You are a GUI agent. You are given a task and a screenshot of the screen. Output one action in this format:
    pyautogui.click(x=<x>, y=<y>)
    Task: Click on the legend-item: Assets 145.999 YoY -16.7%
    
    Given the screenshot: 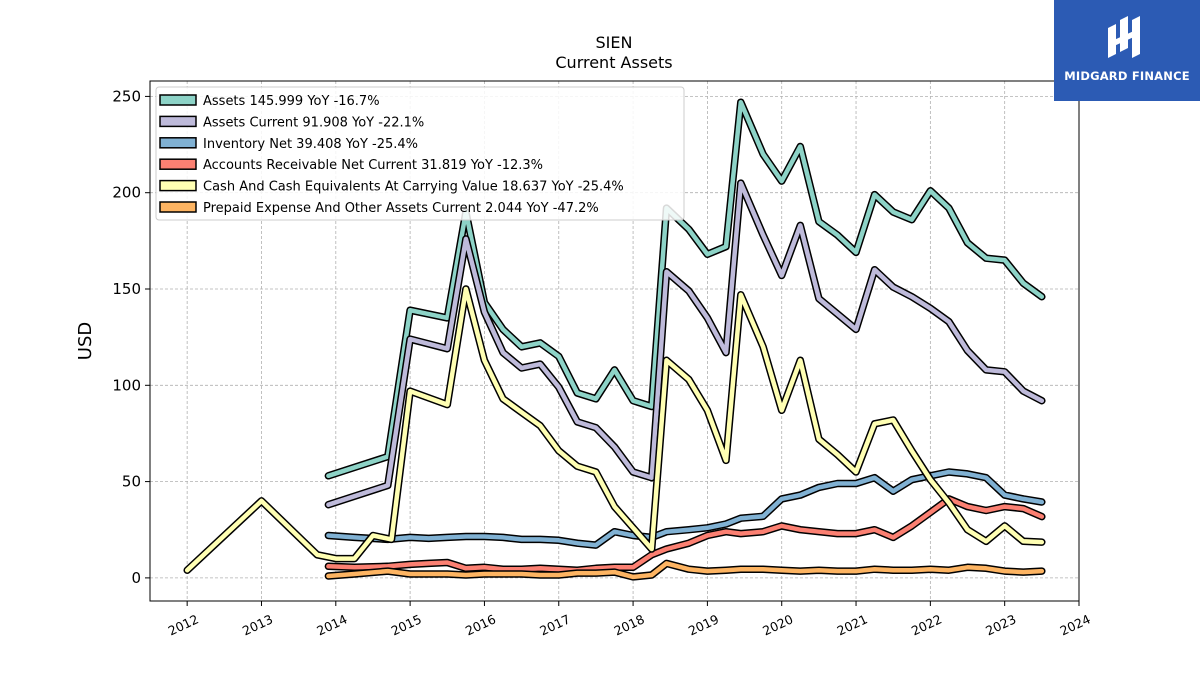 What is the action you would take?
    pyautogui.click(x=269, y=101)
    